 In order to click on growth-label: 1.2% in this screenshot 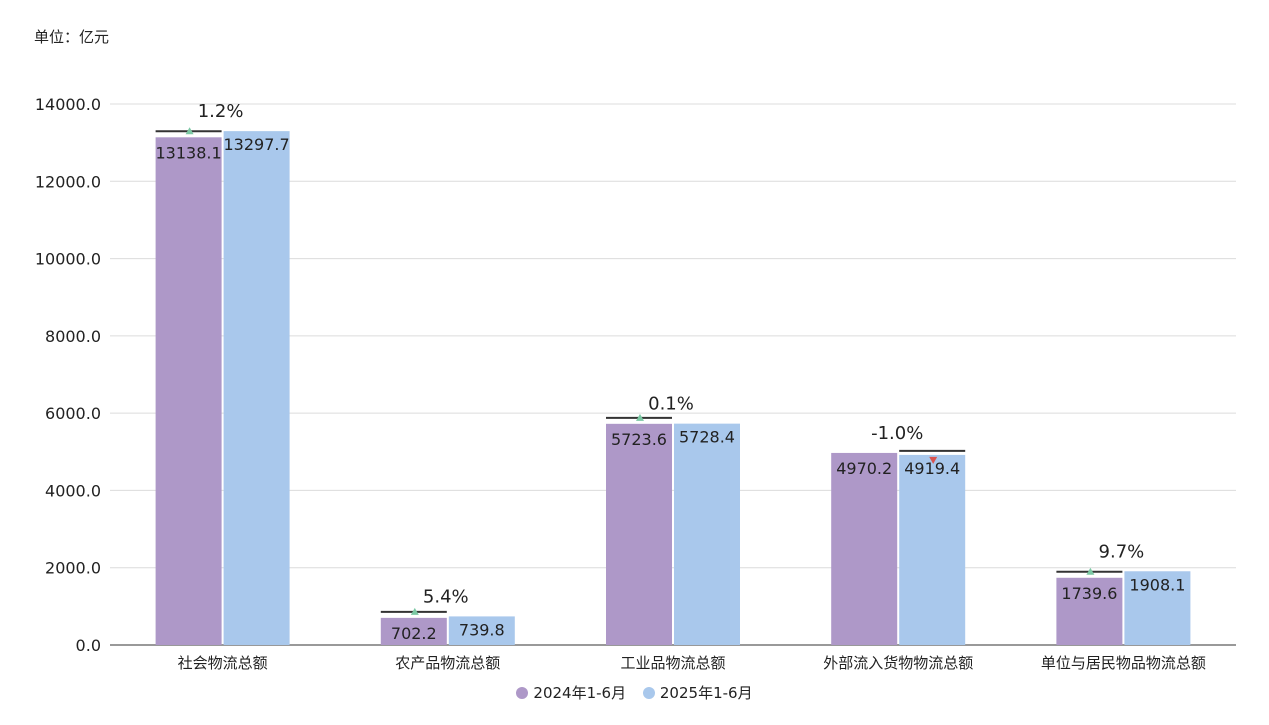, I will do `click(221, 111)`.